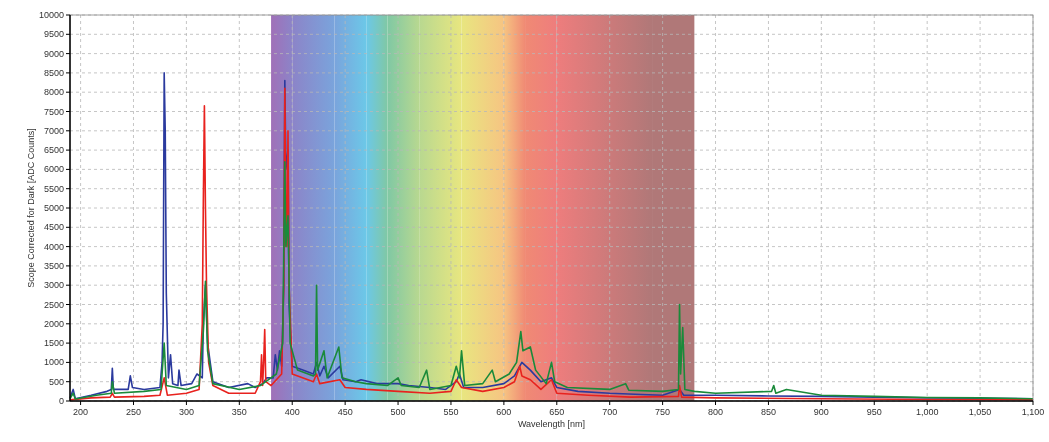 Image resolution: width=1049 pixels, height=442 pixels. Describe the element at coordinates (874, 412) in the screenshot. I see `x-tick-label: 950` at that location.